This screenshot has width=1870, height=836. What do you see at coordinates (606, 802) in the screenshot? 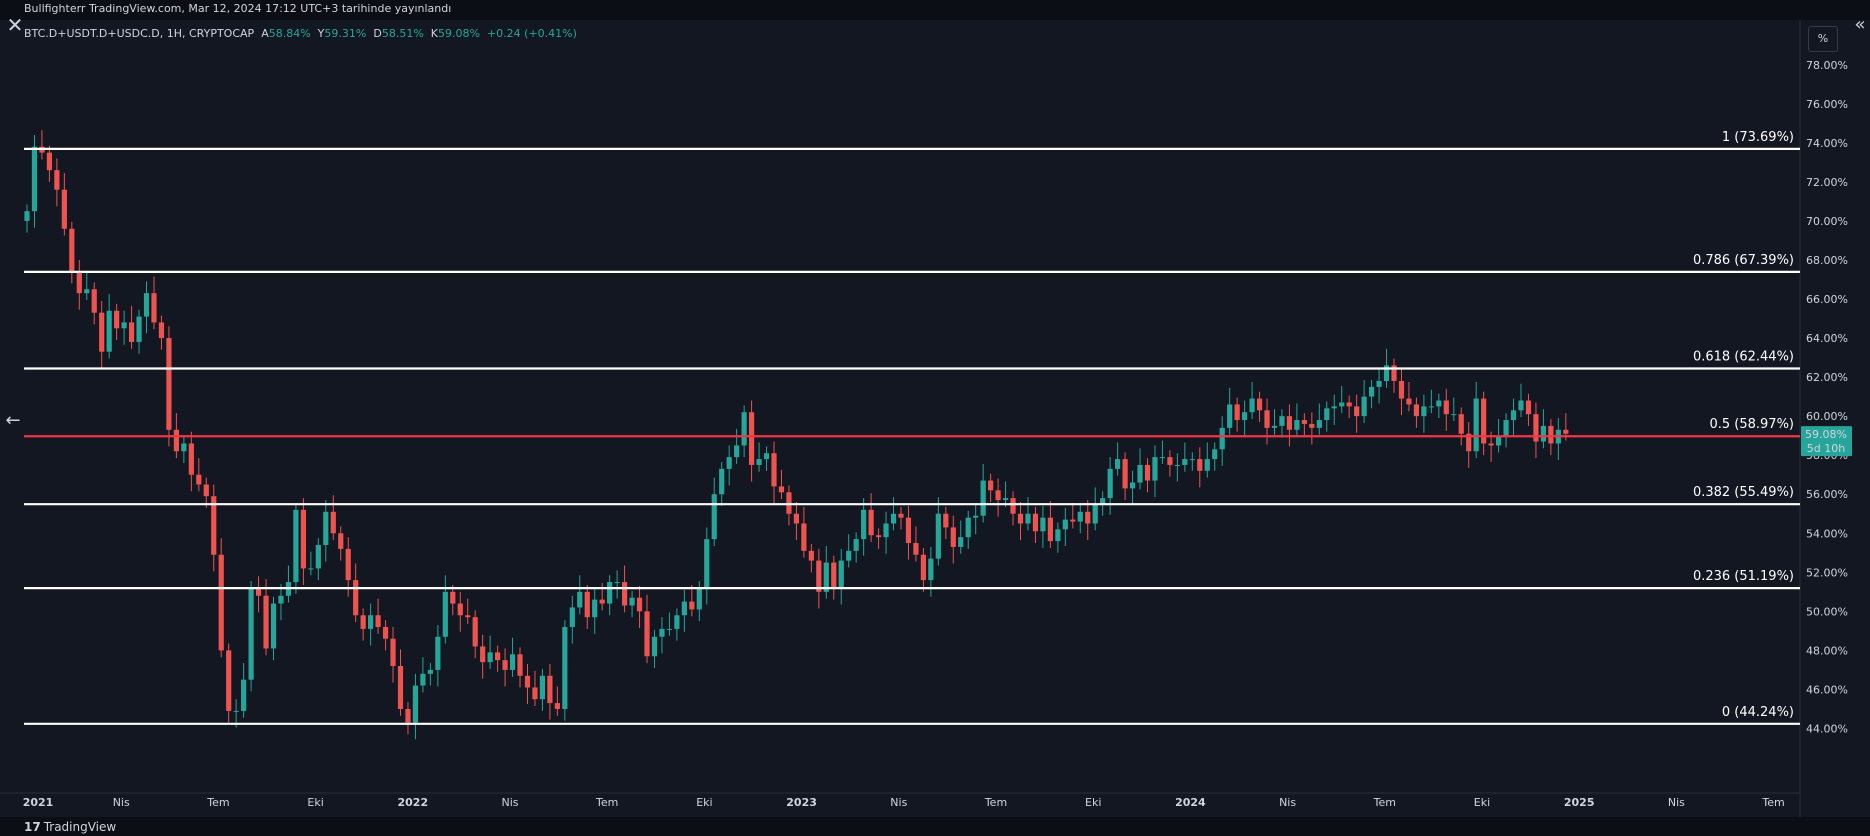
I see `x-tick-label: Tem` at bounding box center [606, 802].